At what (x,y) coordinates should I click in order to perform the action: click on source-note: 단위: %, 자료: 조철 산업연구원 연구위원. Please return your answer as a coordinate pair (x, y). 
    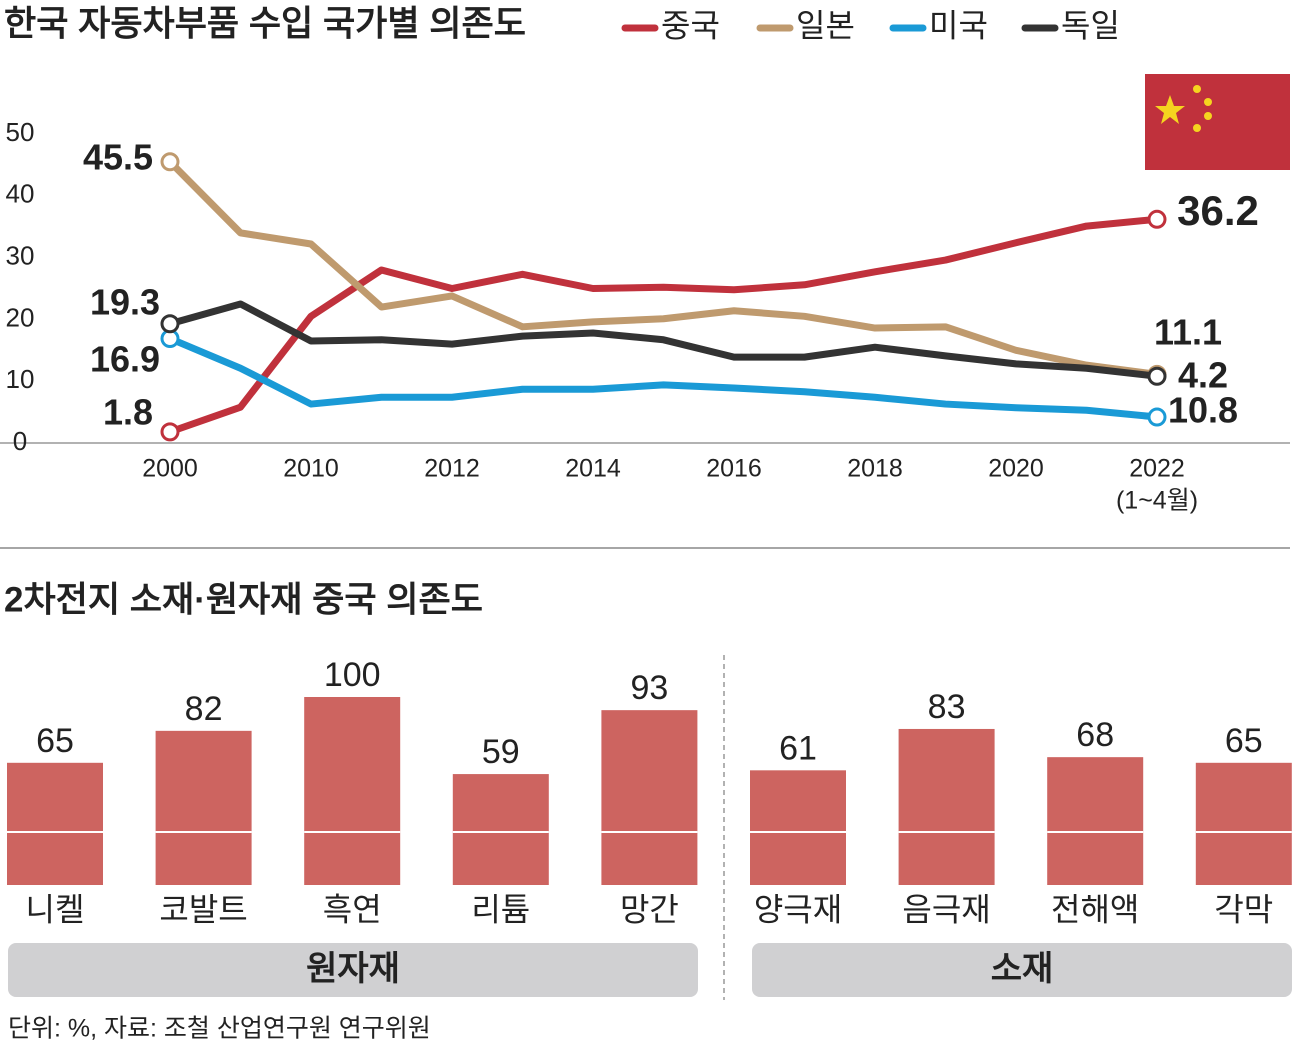
    Looking at the image, I should click on (219, 1029).